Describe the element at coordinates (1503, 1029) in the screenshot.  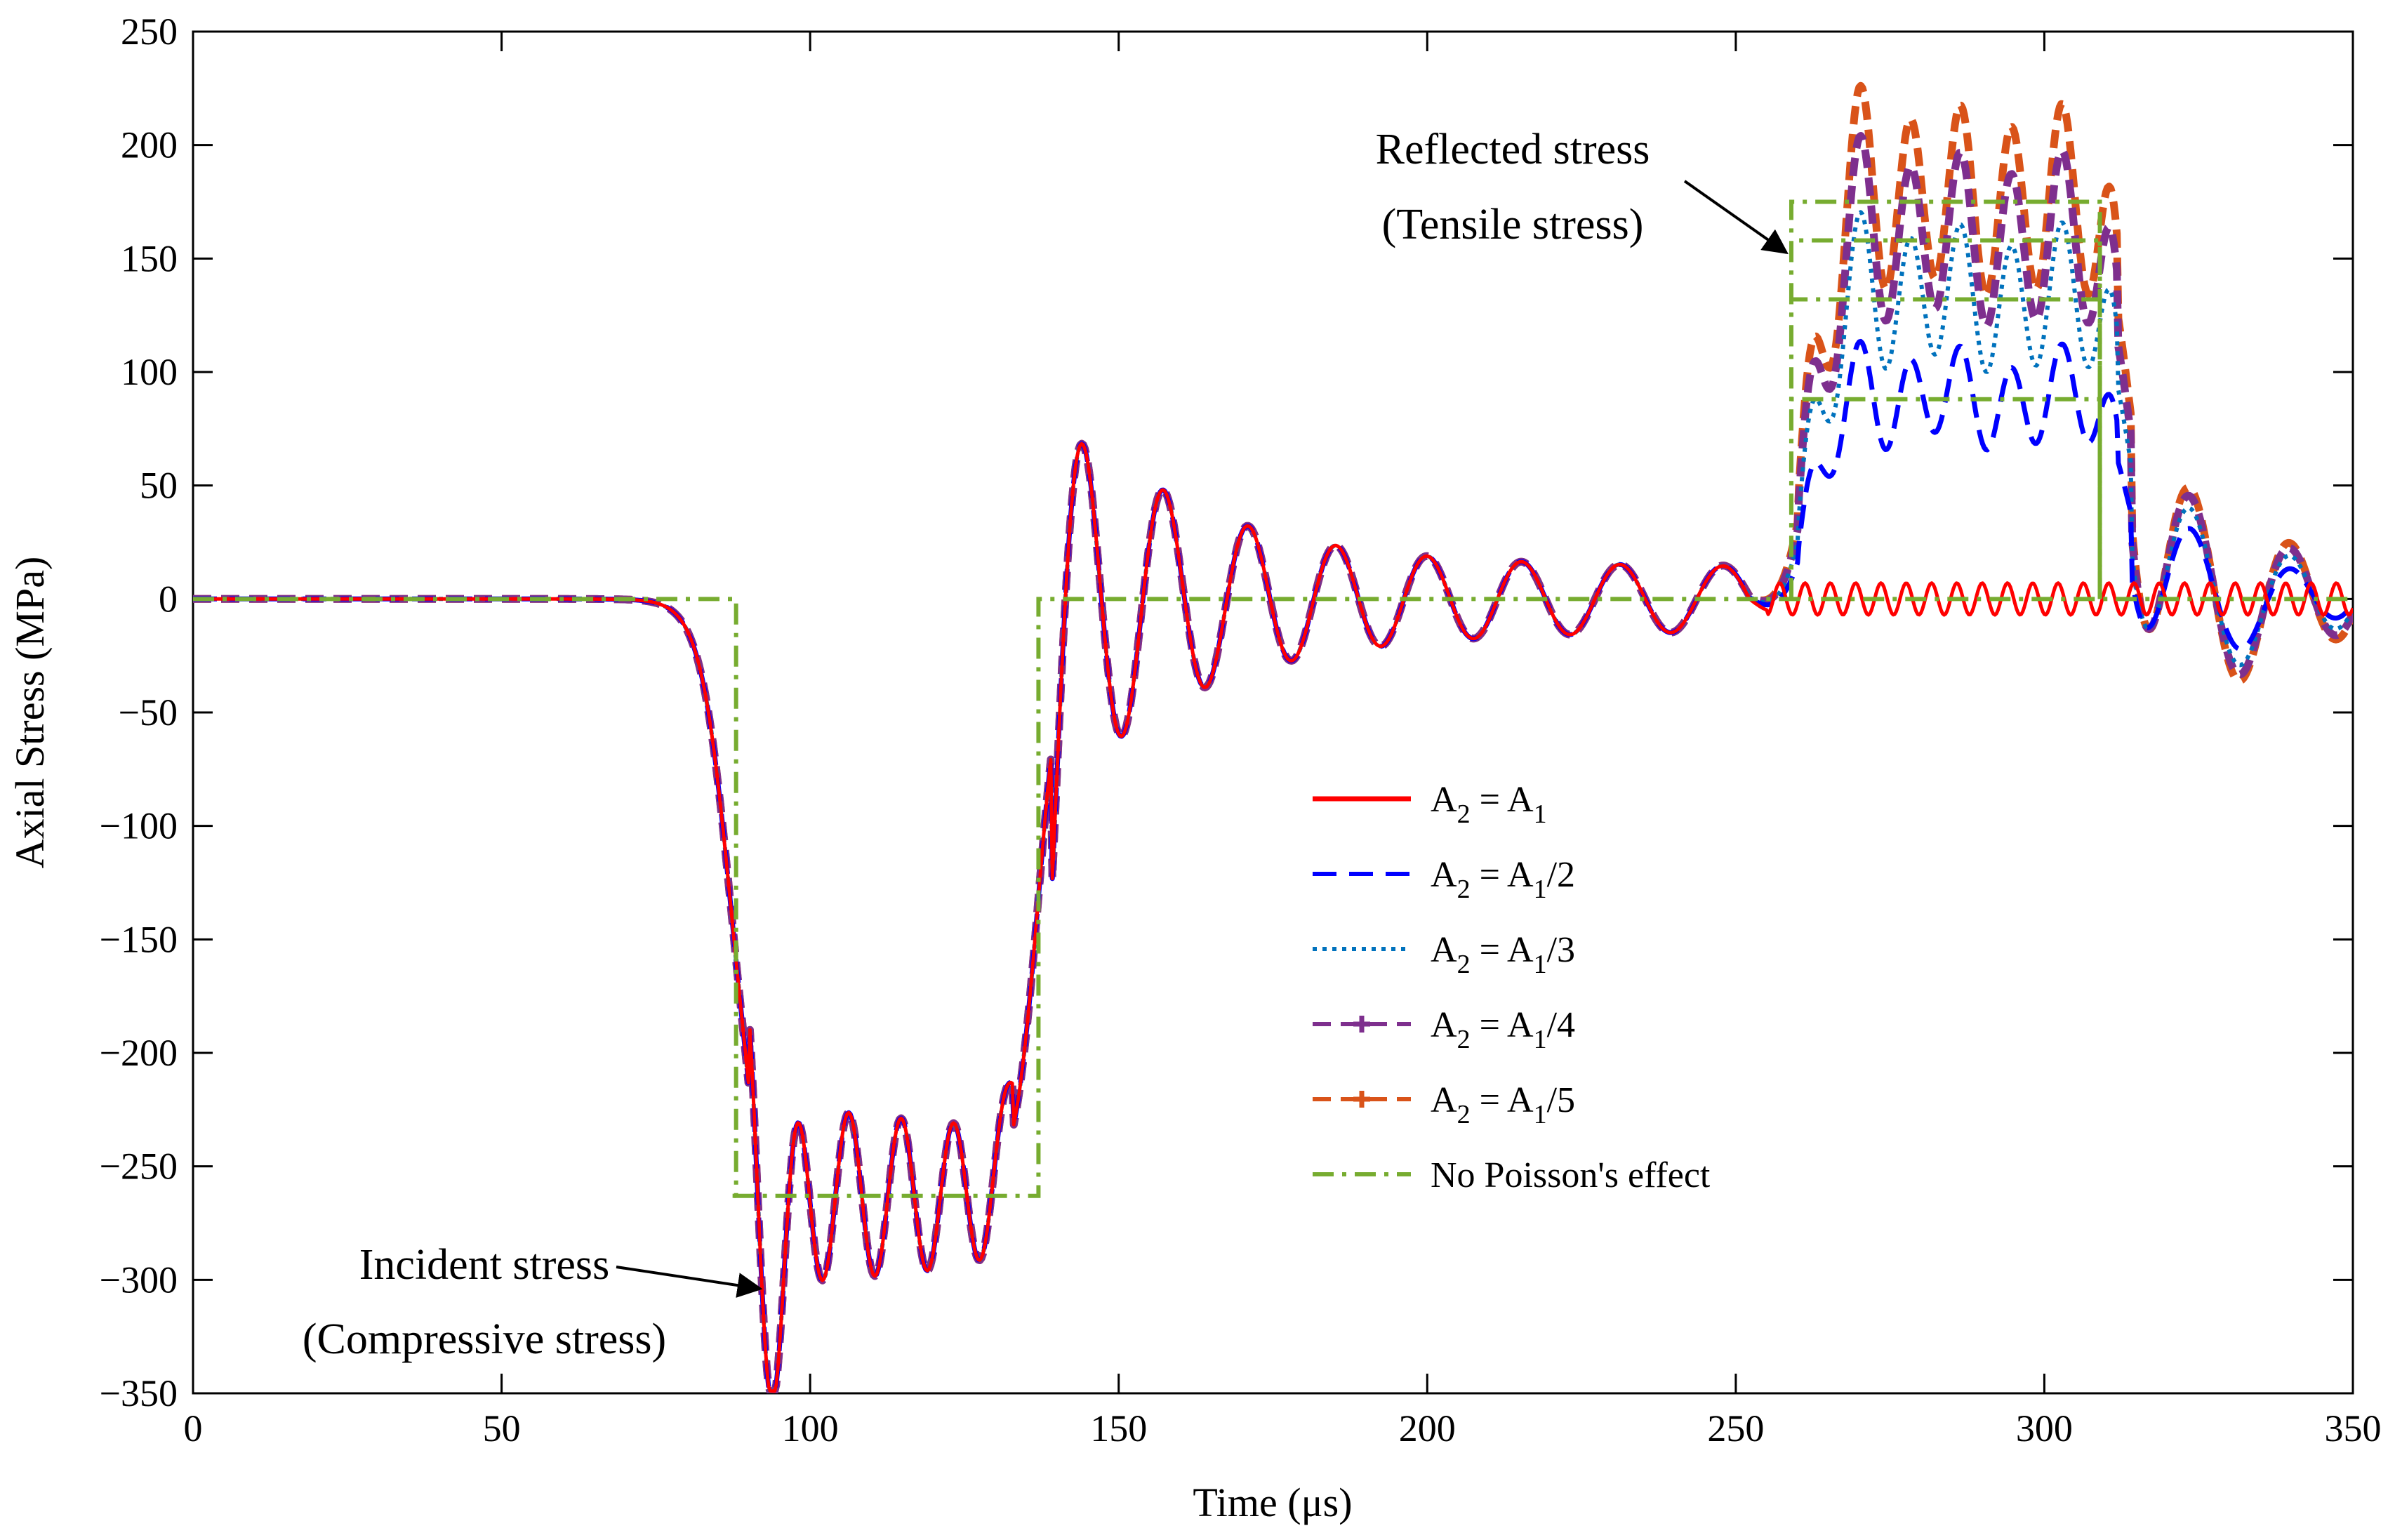
I see `legend-label-4: A2 = A1/4` at that location.